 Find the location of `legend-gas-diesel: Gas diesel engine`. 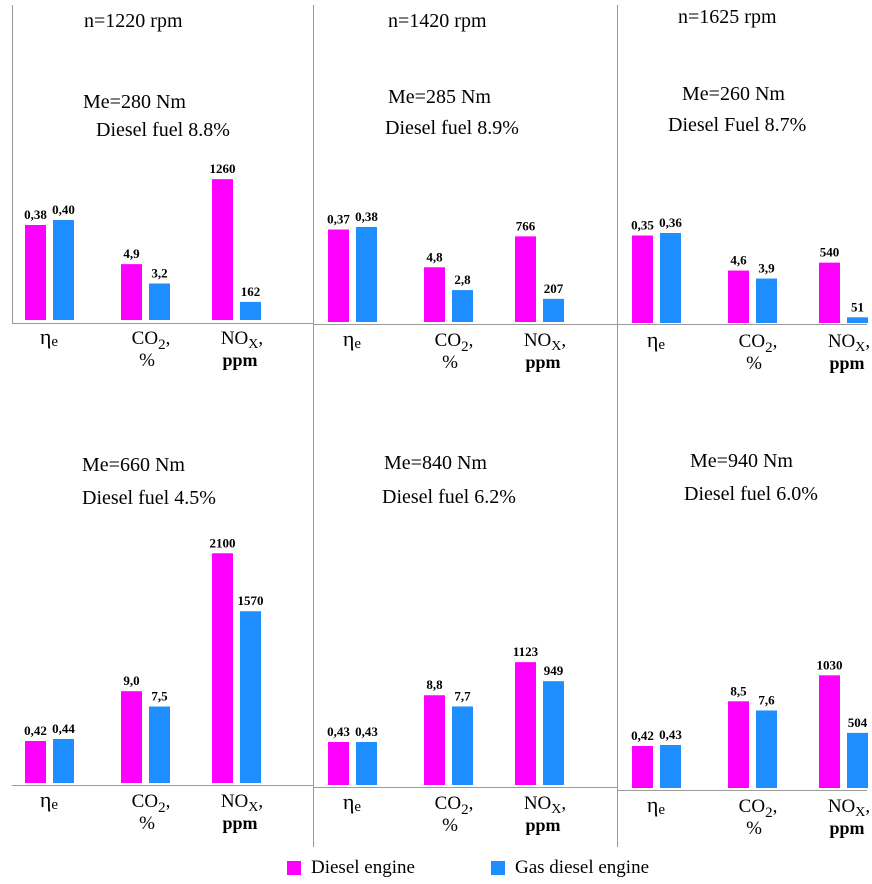

legend-gas-diesel: Gas diesel engine is located at coordinates (570, 868).